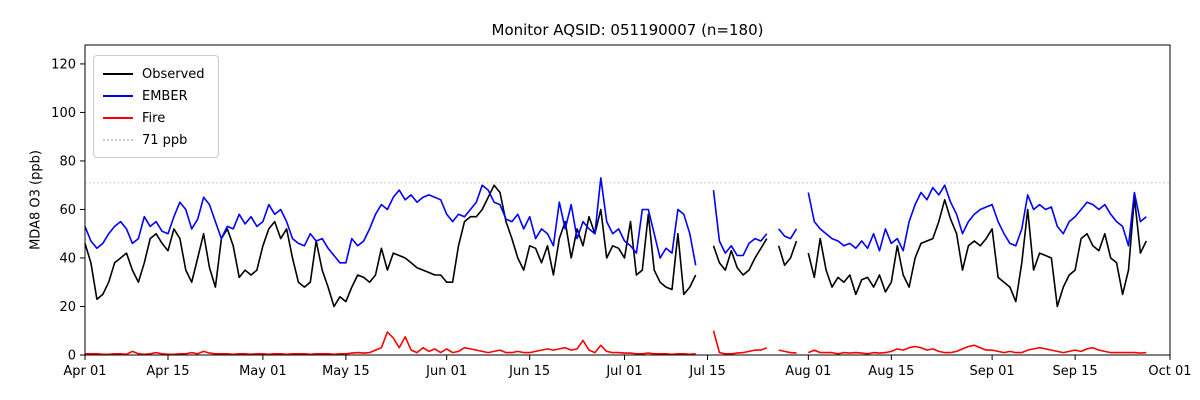 This screenshot has height=400, width=1200. What do you see at coordinates (808, 371) in the screenshot?
I see `x-tick-label: Aug 01` at bounding box center [808, 371].